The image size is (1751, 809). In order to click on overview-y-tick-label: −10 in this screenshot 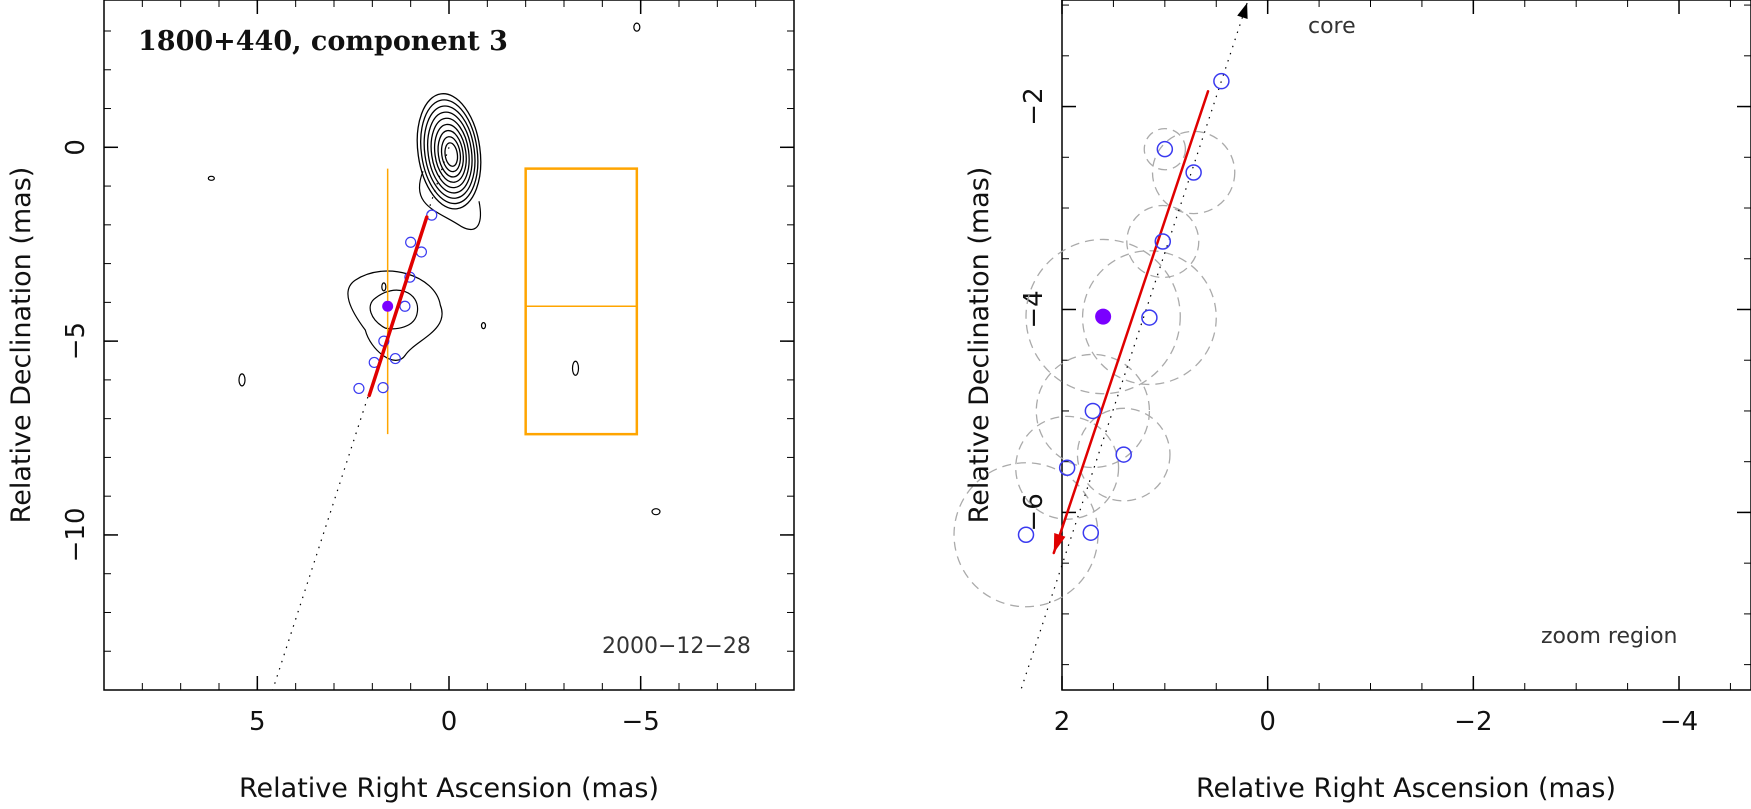, I will do `click(76, 535)`.